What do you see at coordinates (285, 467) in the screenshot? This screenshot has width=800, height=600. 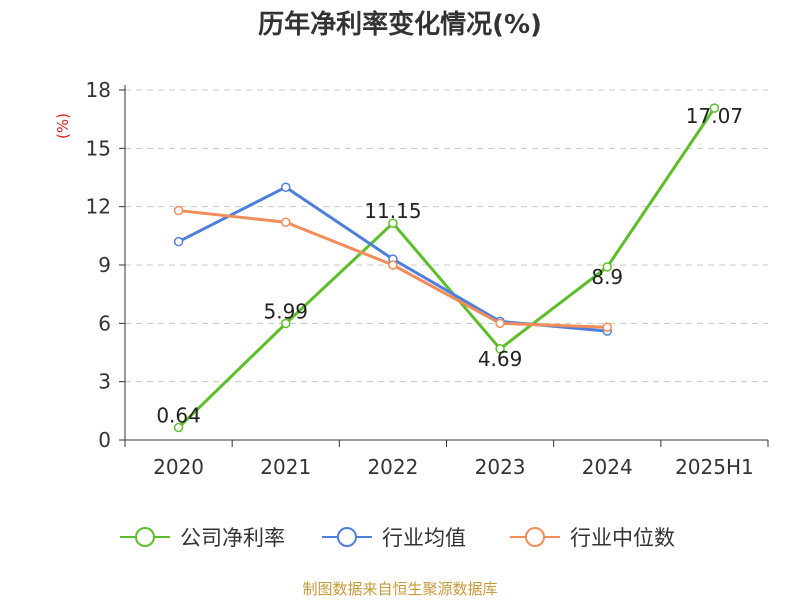 I see `x-tick-label: 2021` at bounding box center [285, 467].